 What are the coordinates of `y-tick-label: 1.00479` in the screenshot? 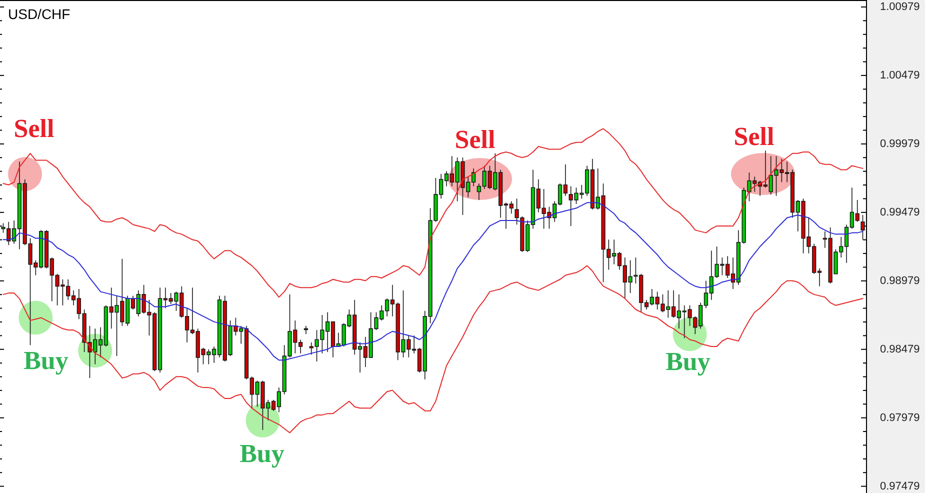 It's located at (900, 75).